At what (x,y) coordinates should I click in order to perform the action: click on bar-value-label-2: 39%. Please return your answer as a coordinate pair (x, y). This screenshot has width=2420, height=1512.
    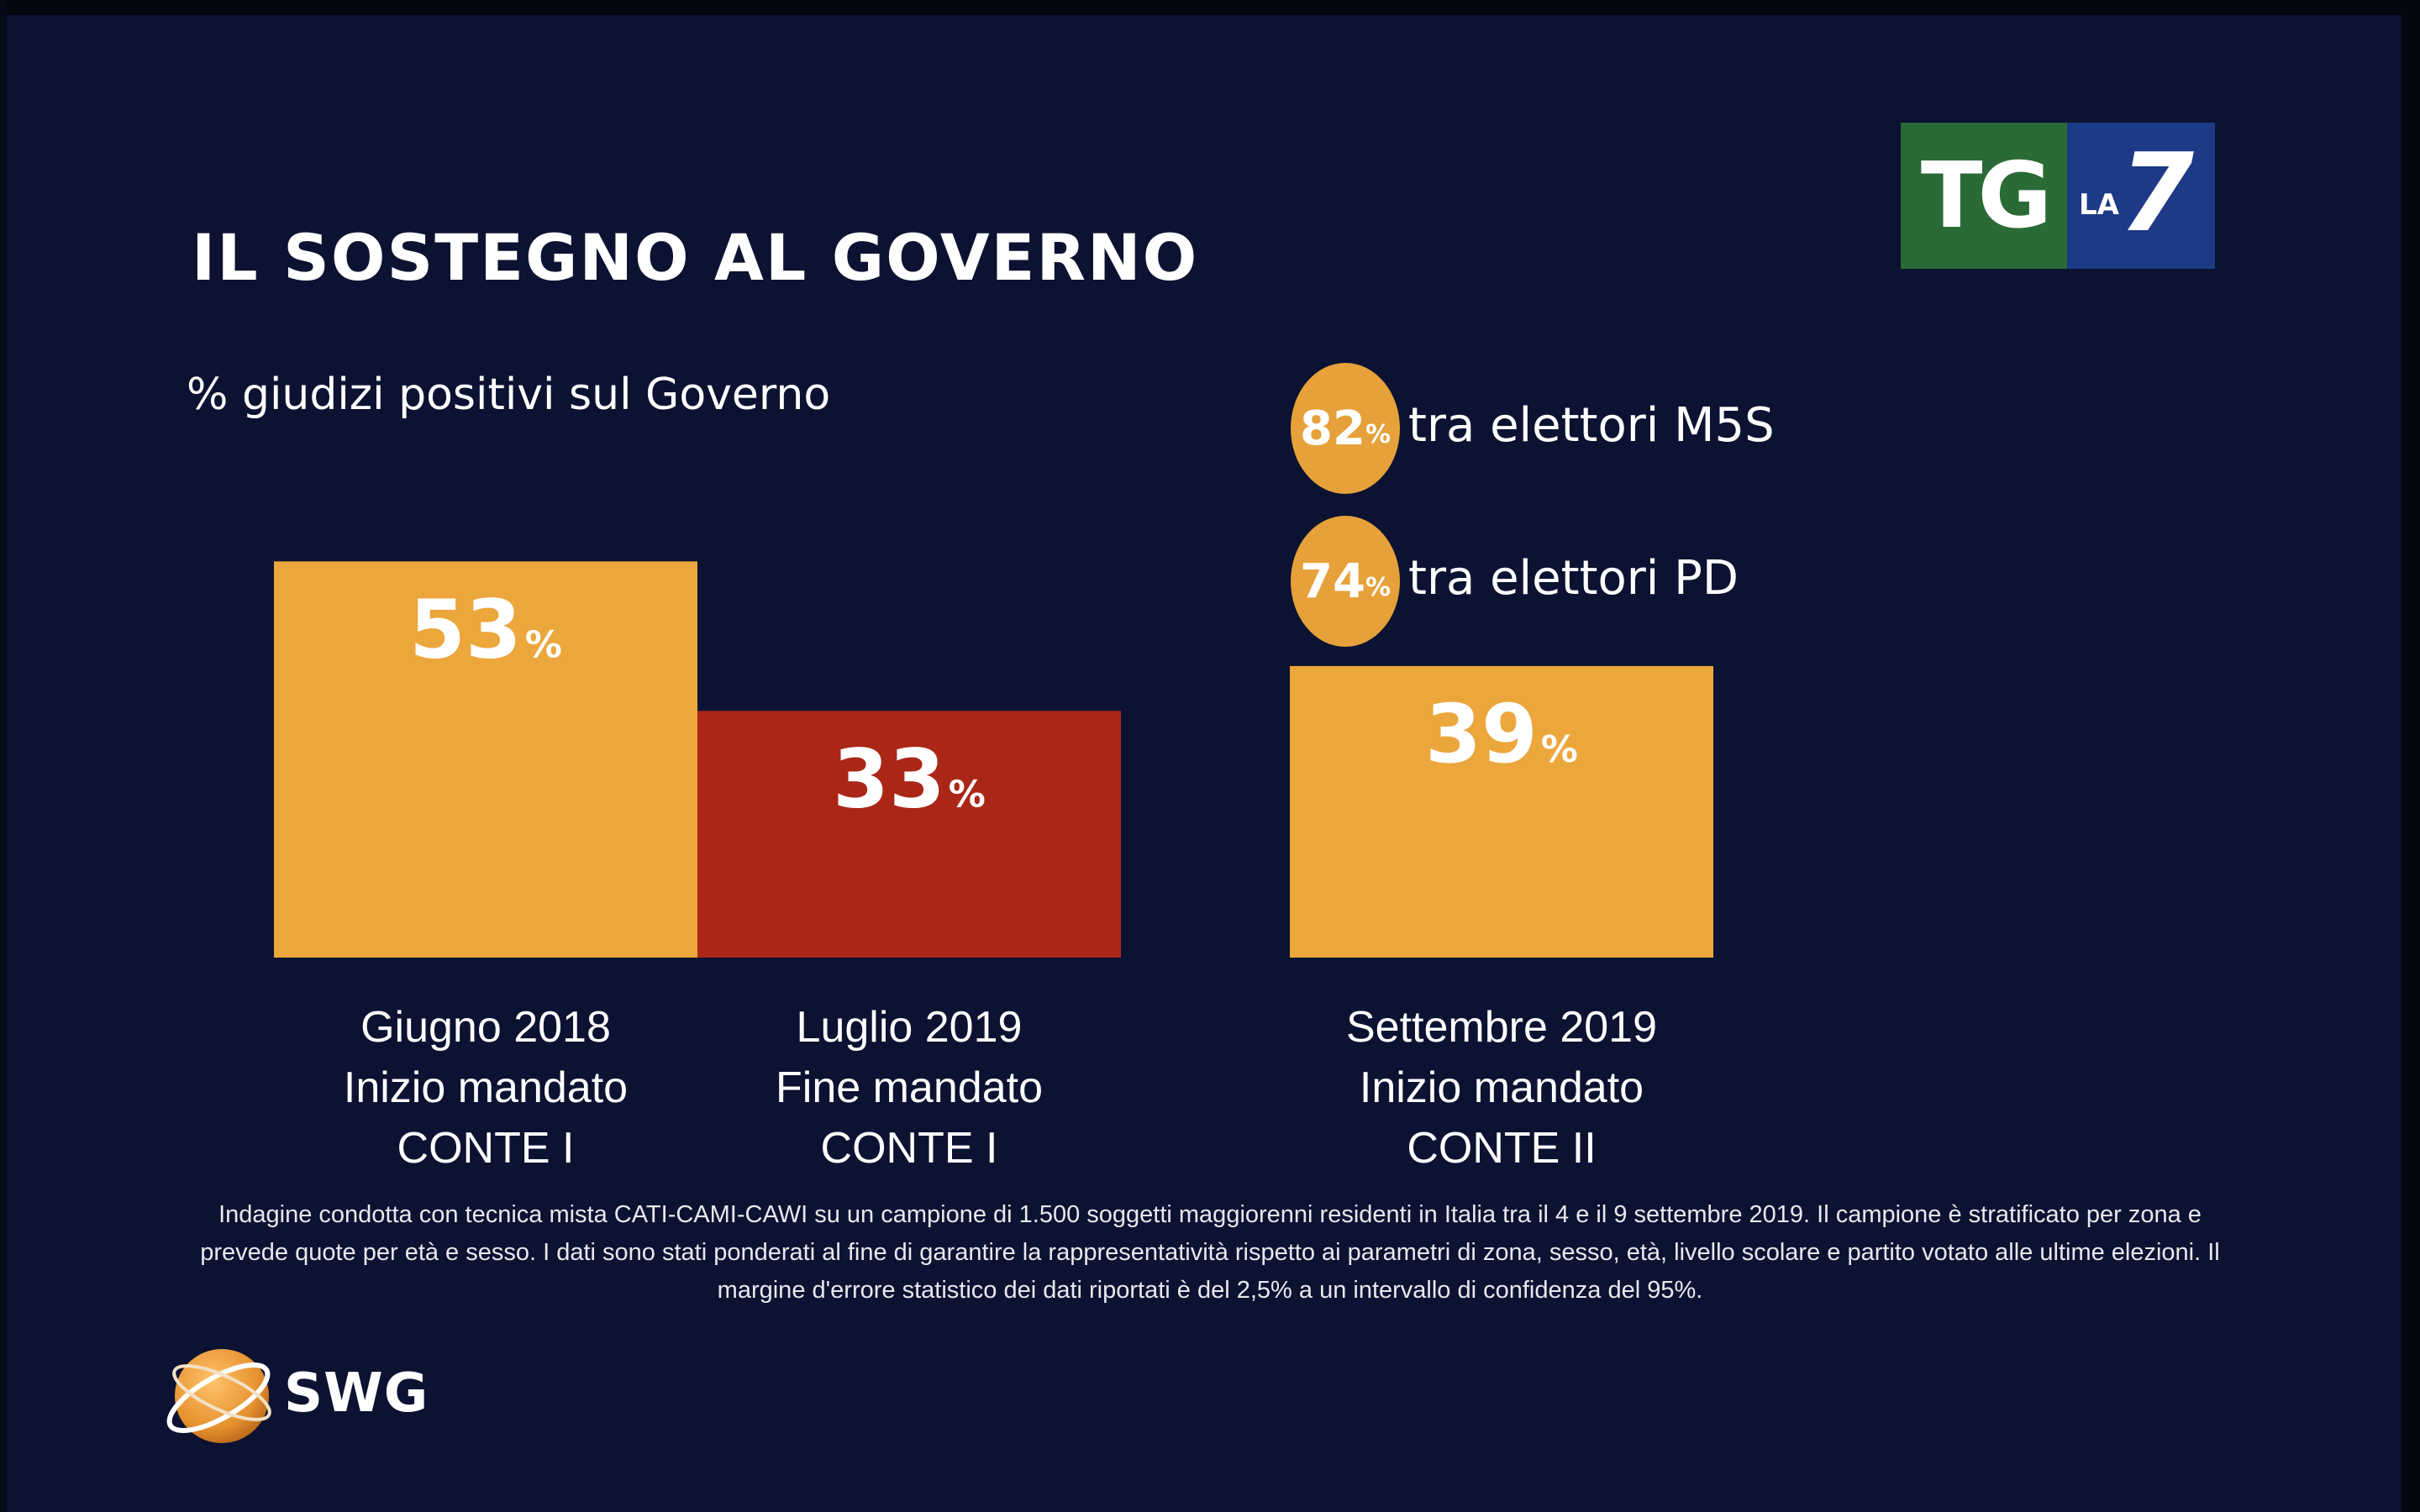
    Looking at the image, I should click on (1501, 734).